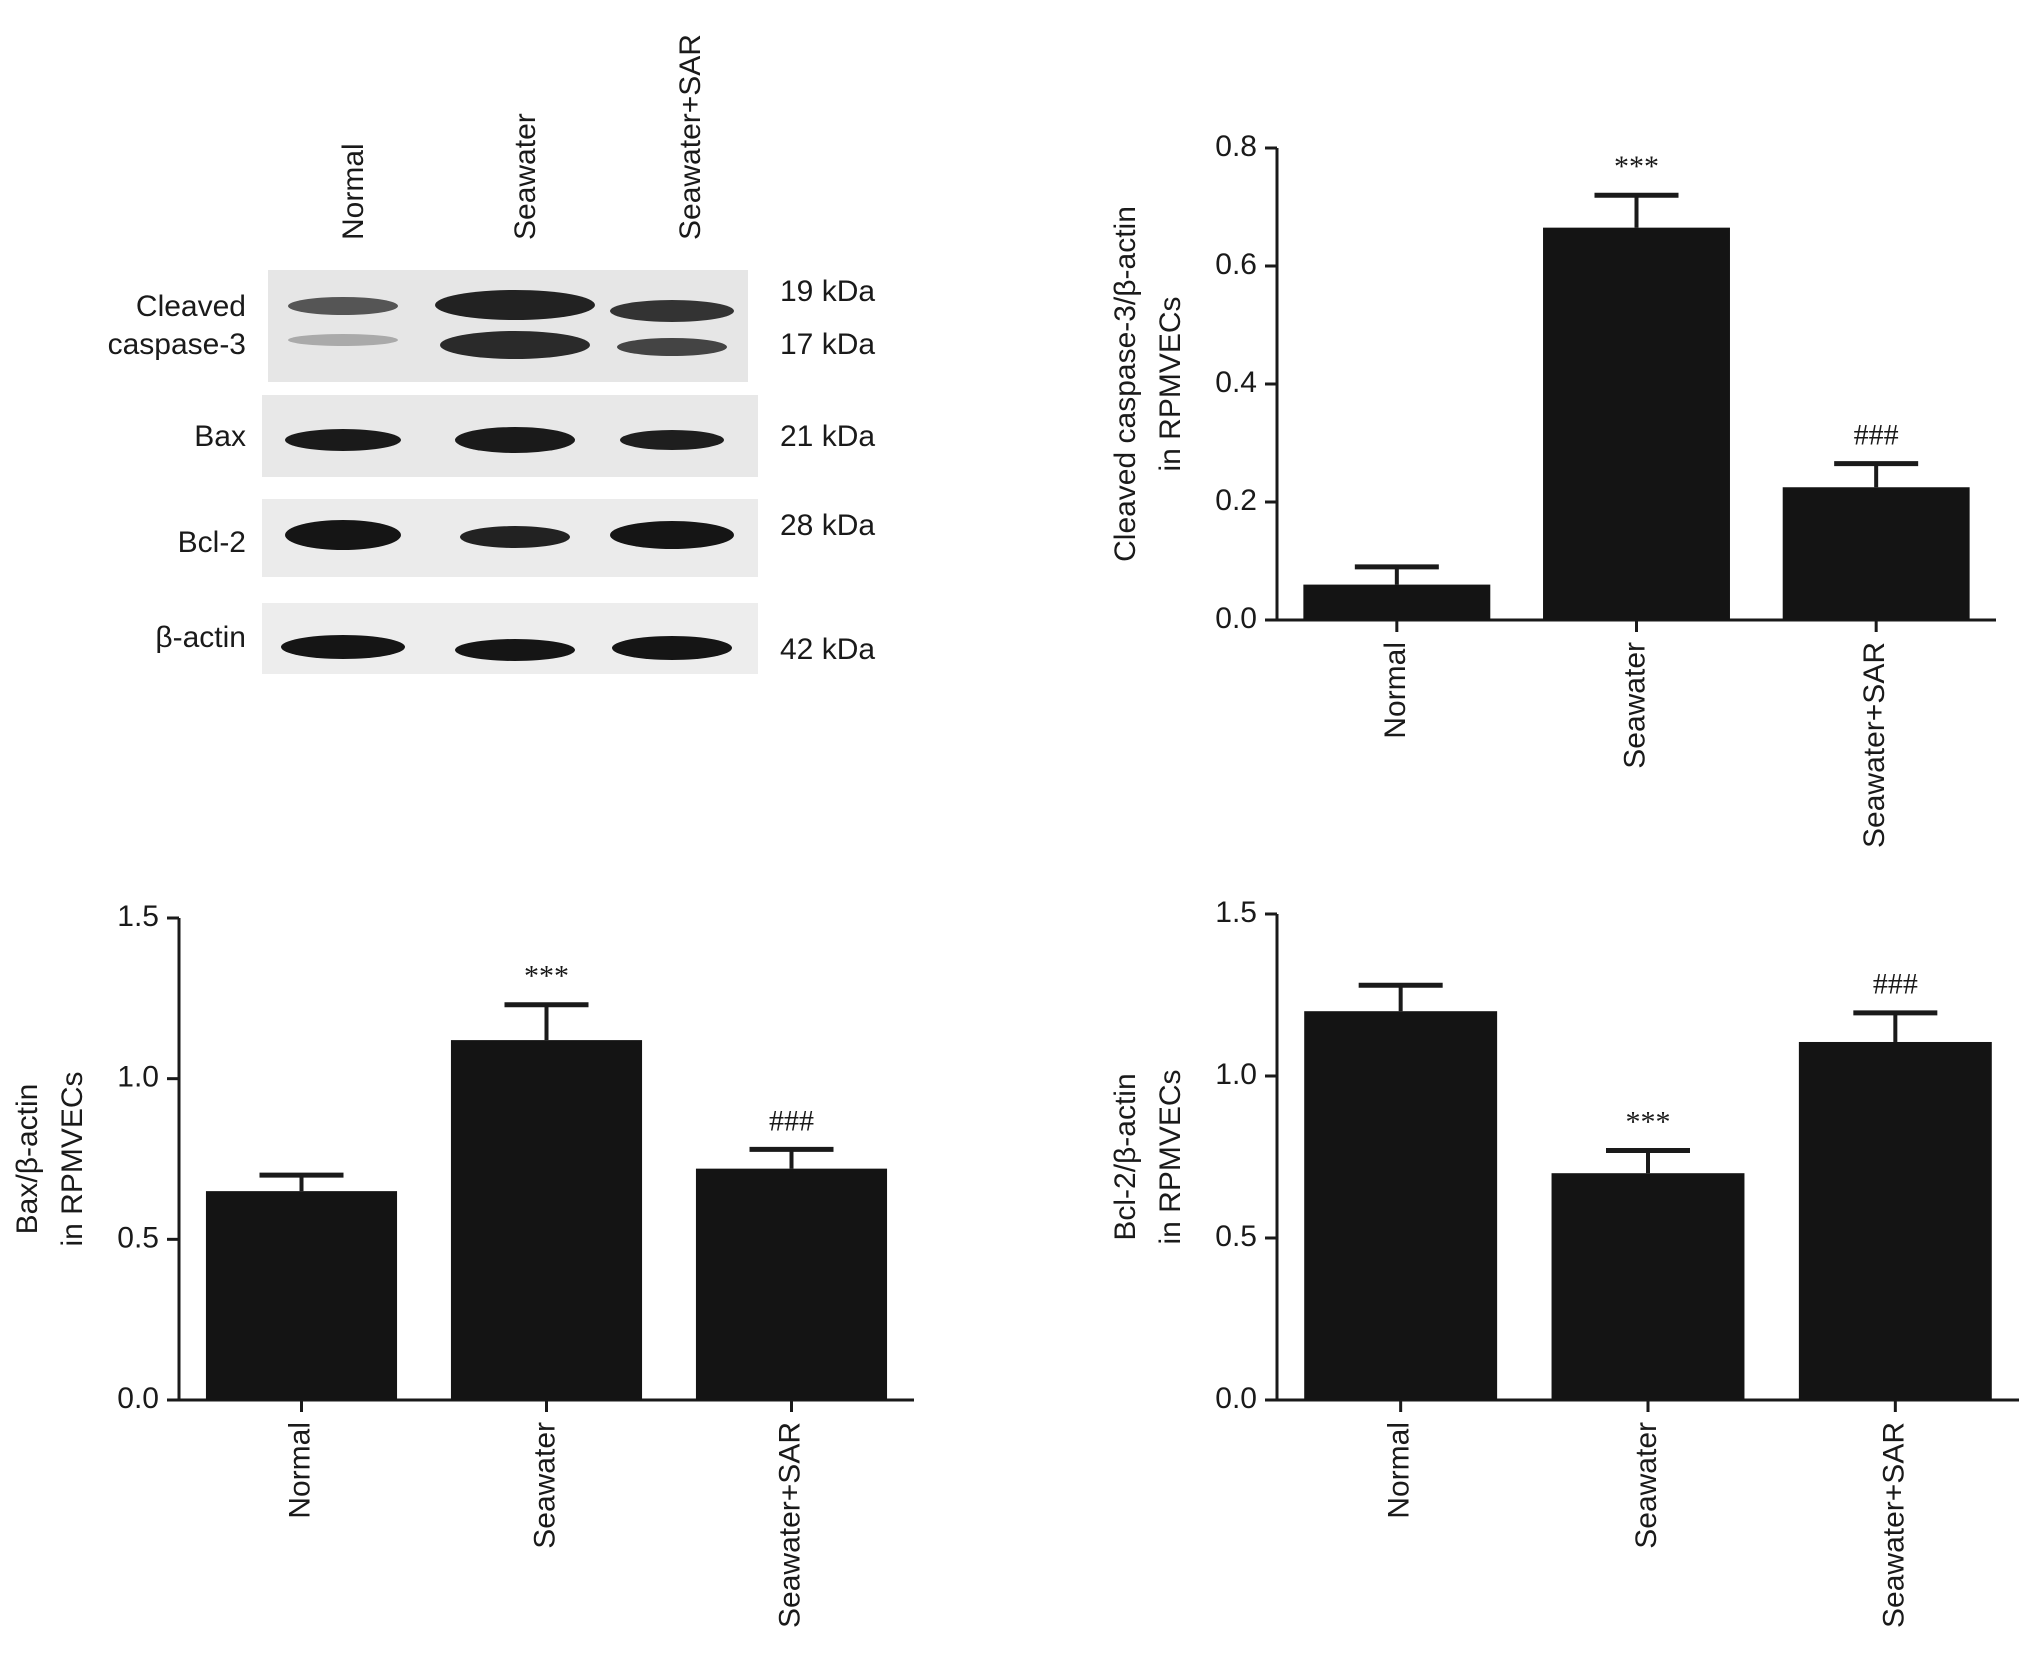 This screenshot has height=1670, width=2032. What do you see at coordinates (508, 326) in the screenshot?
I see `blot-strip` at bounding box center [508, 326].